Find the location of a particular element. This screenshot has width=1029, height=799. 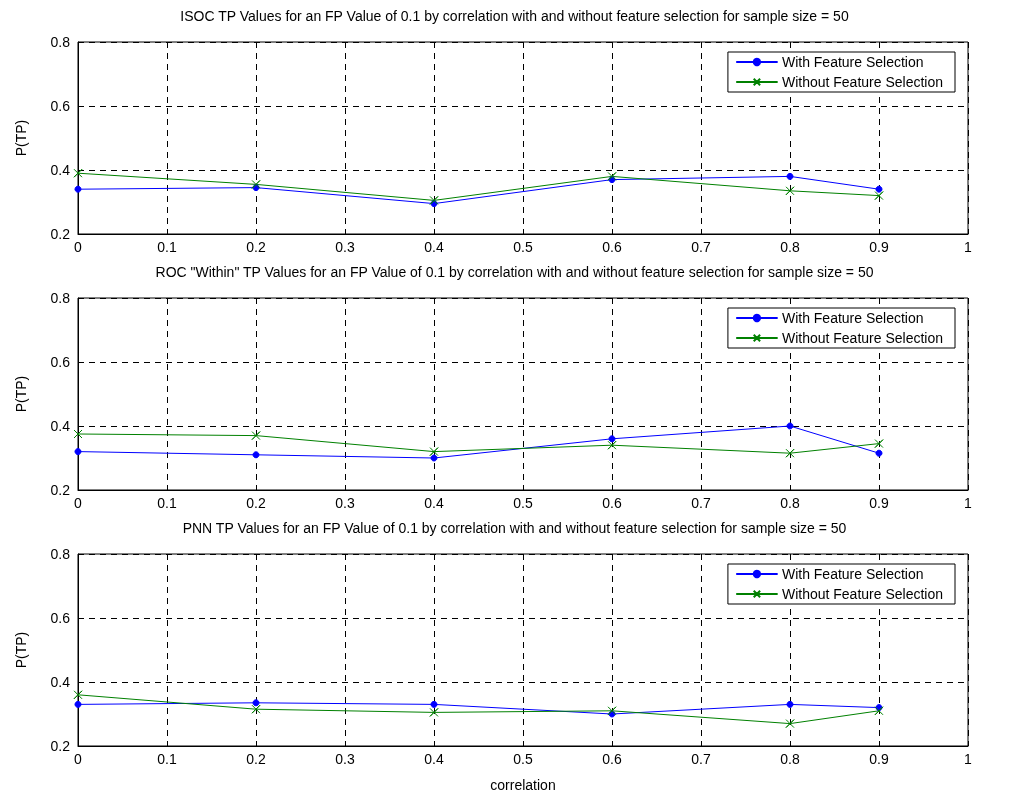

chart-title: PNN TP Values for an FP Value of 0.1 by correlation with and without feature selection for sample size = 50 is located at coordinates (514, 528).